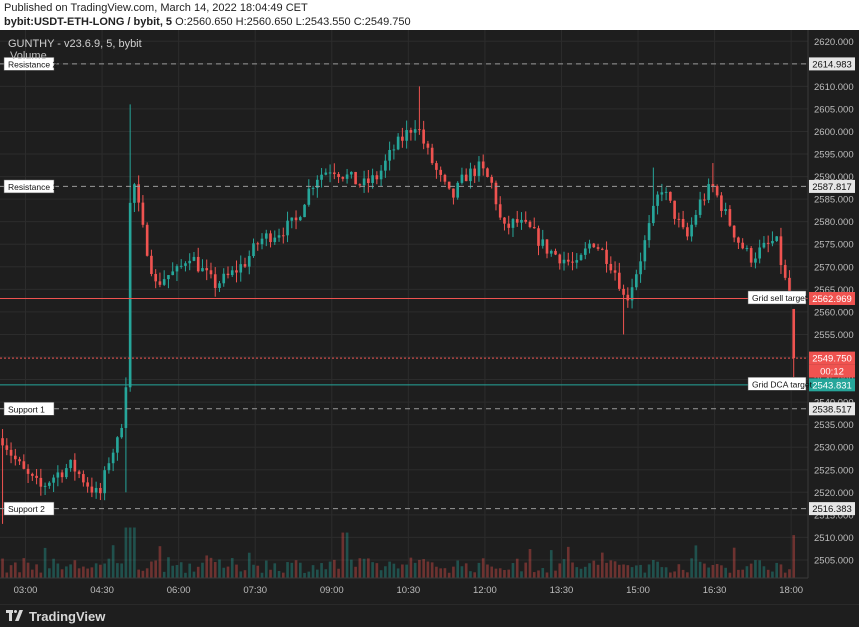  I want to click on y-tick-label: 2595.000, so click(834, 155).